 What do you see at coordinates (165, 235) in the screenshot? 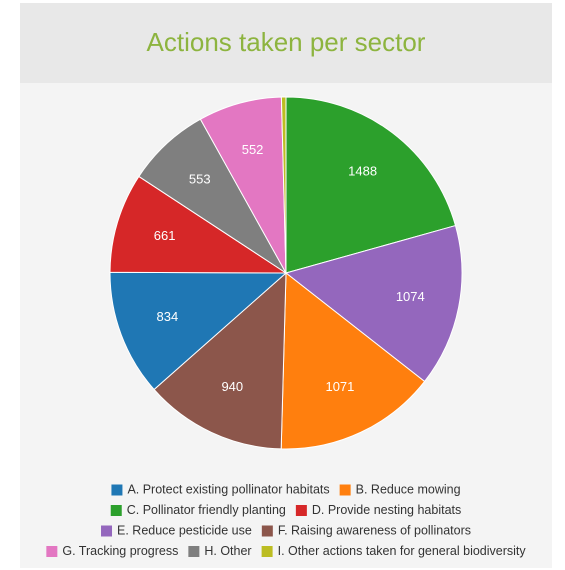
I see `data-label: 661` at bounding box center [165, 235].